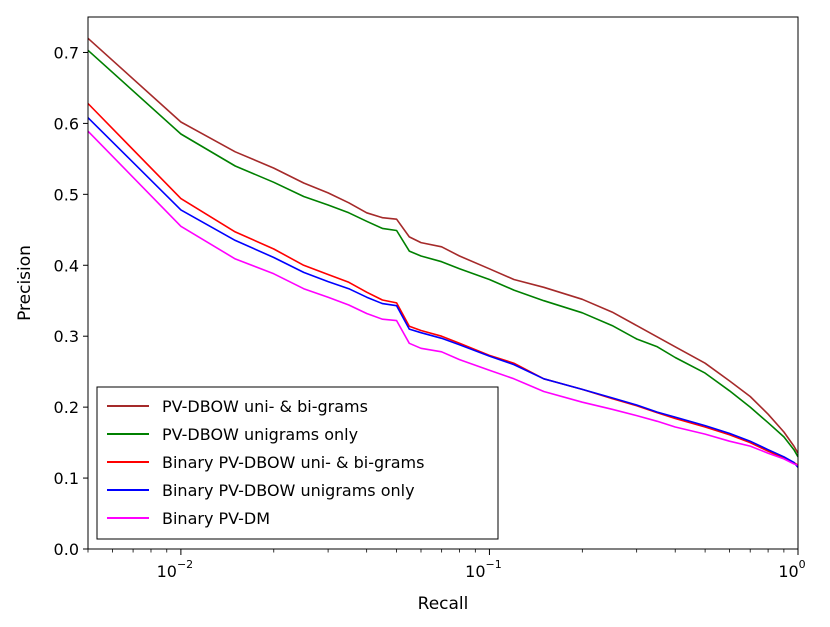  I want to click on x-tick-exponent: −1, so click(494, 564).